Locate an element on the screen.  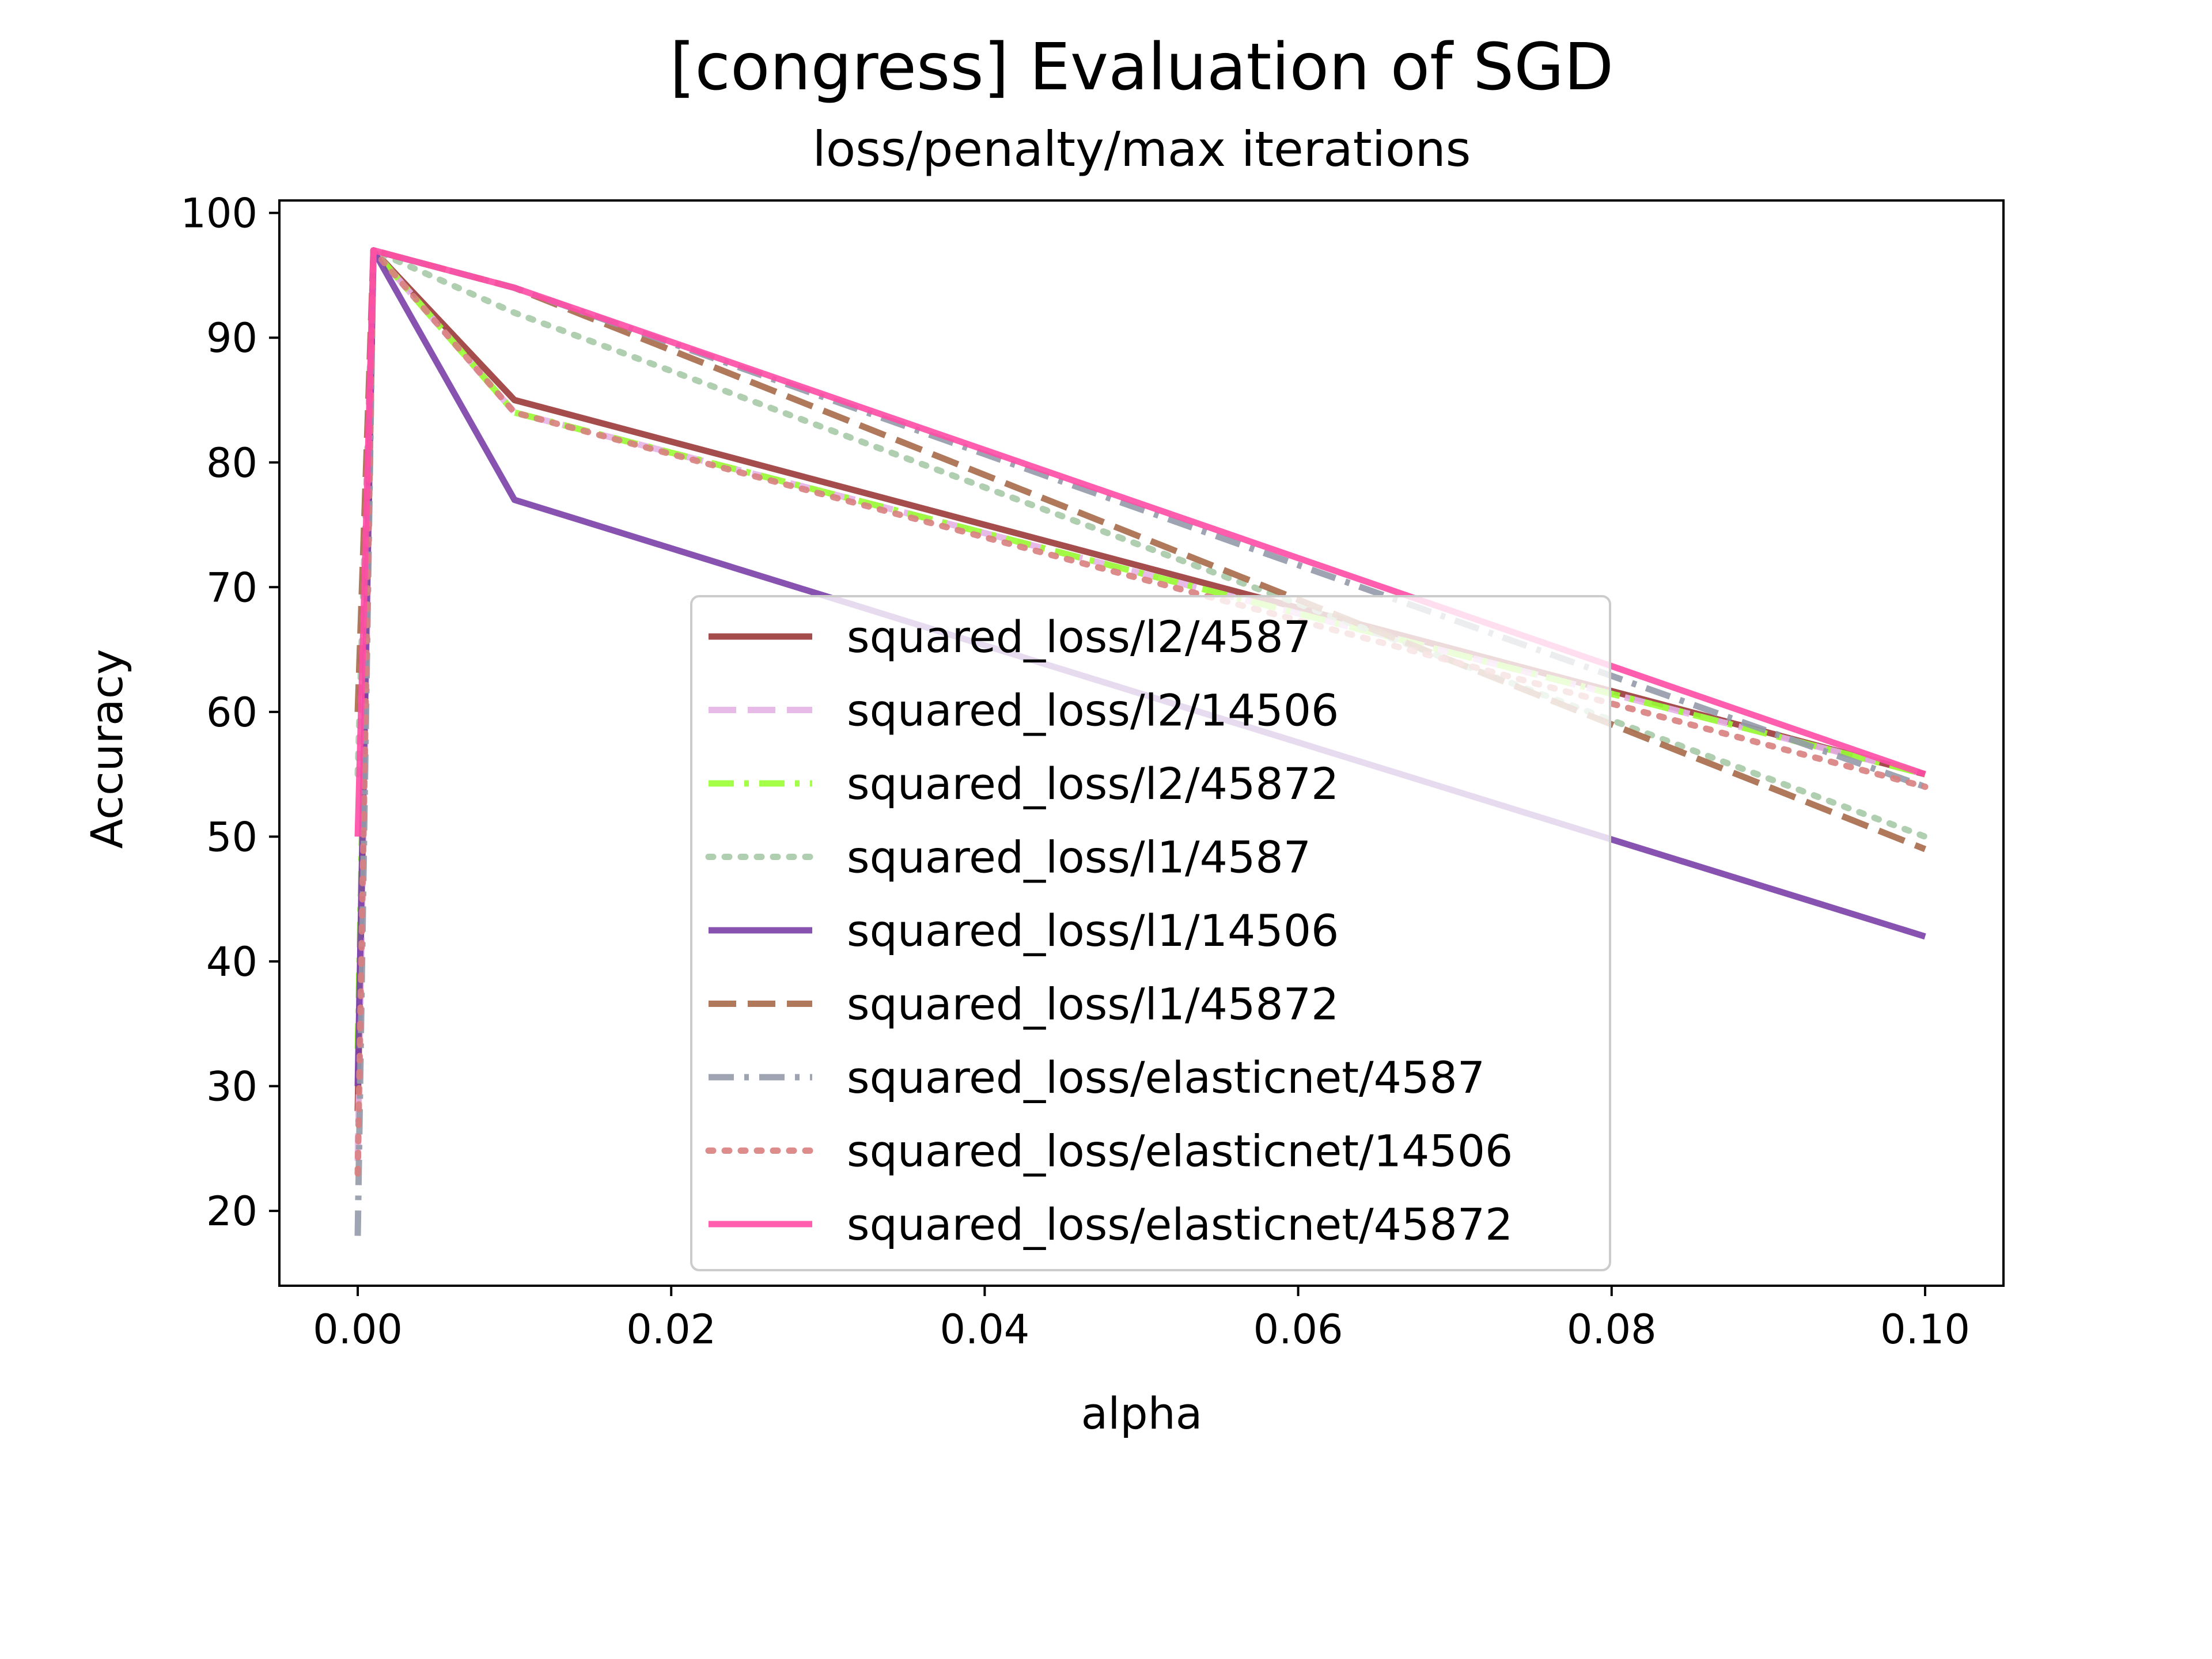
legend-label: squared_loss/l1/4587 is located at coordinates (1079, 857).